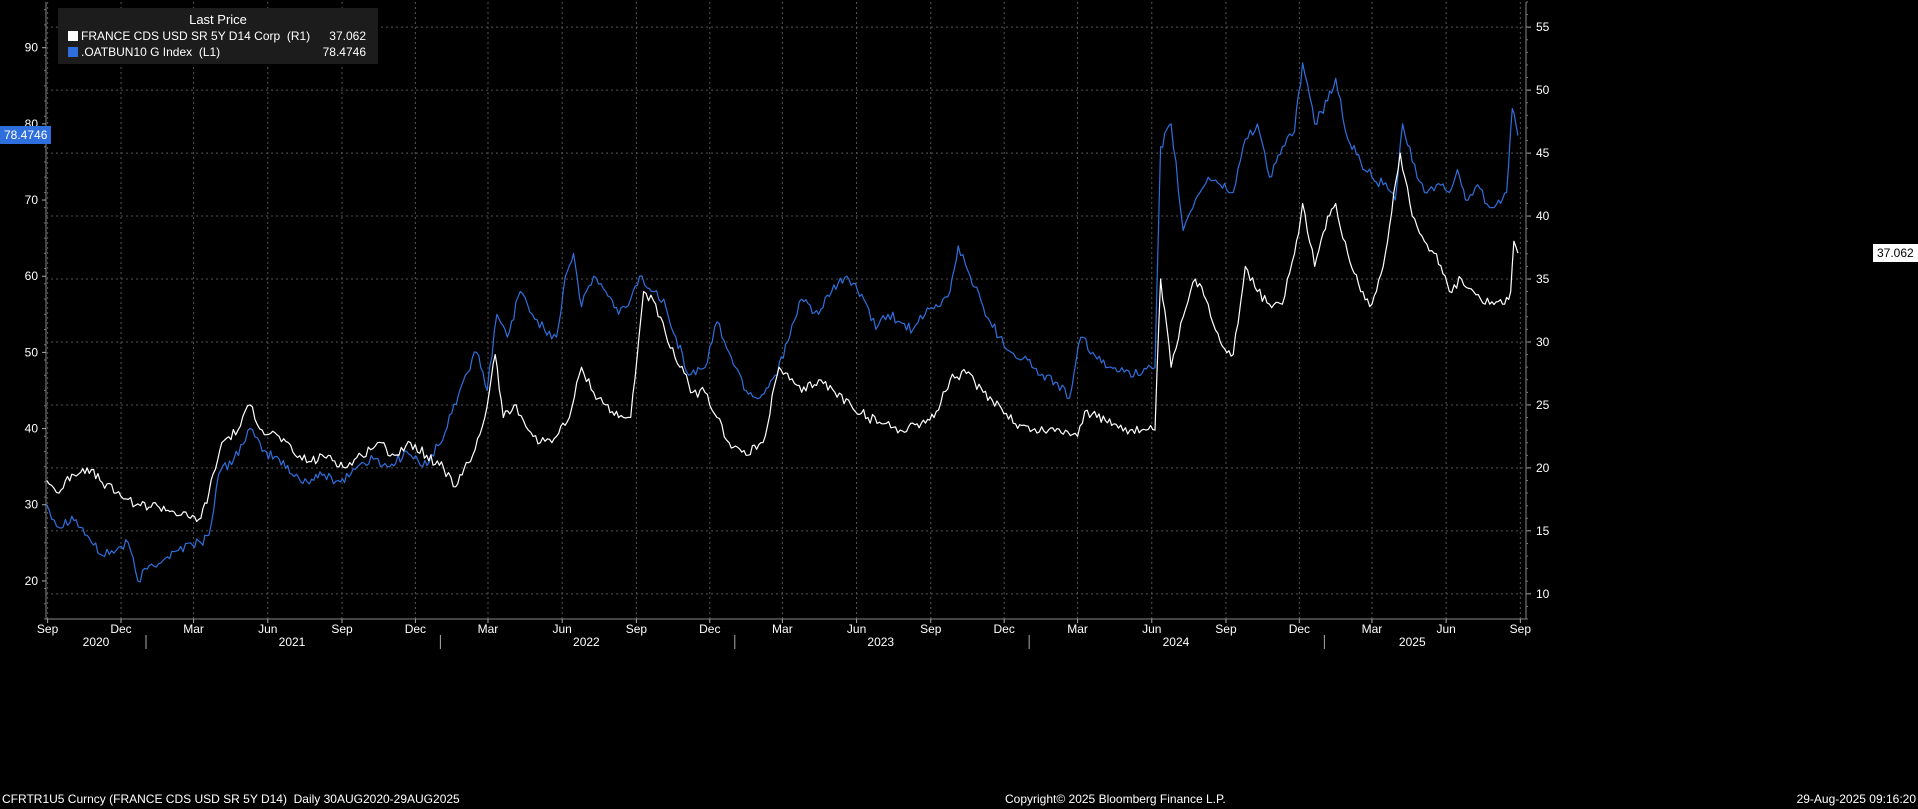 Image resolution: width=1918 pixels, height=809 pixels. Describe the element at coordinates (1543, 90) in the screenshot. I see `right-tick-label: 50` at that location.